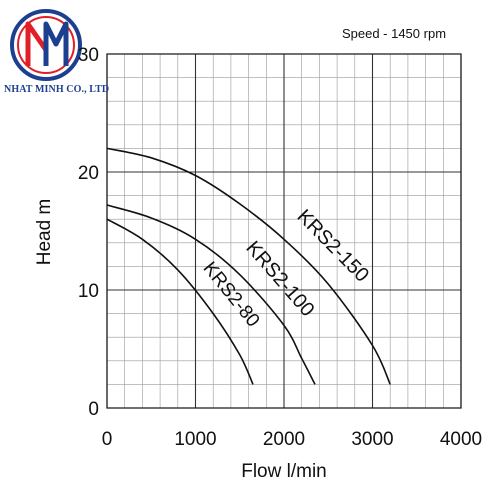 The image size is (500, 500). I want to click on y-tick-label: 10, so click(88, 291).